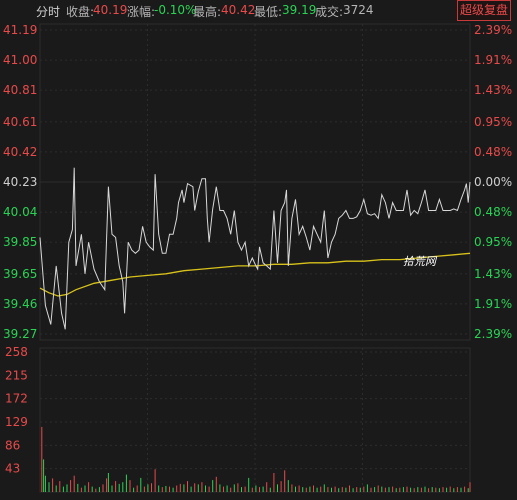 This screenshot has width=517, height=500. I want to click on change-value: -0.10%, so click(175, 10).